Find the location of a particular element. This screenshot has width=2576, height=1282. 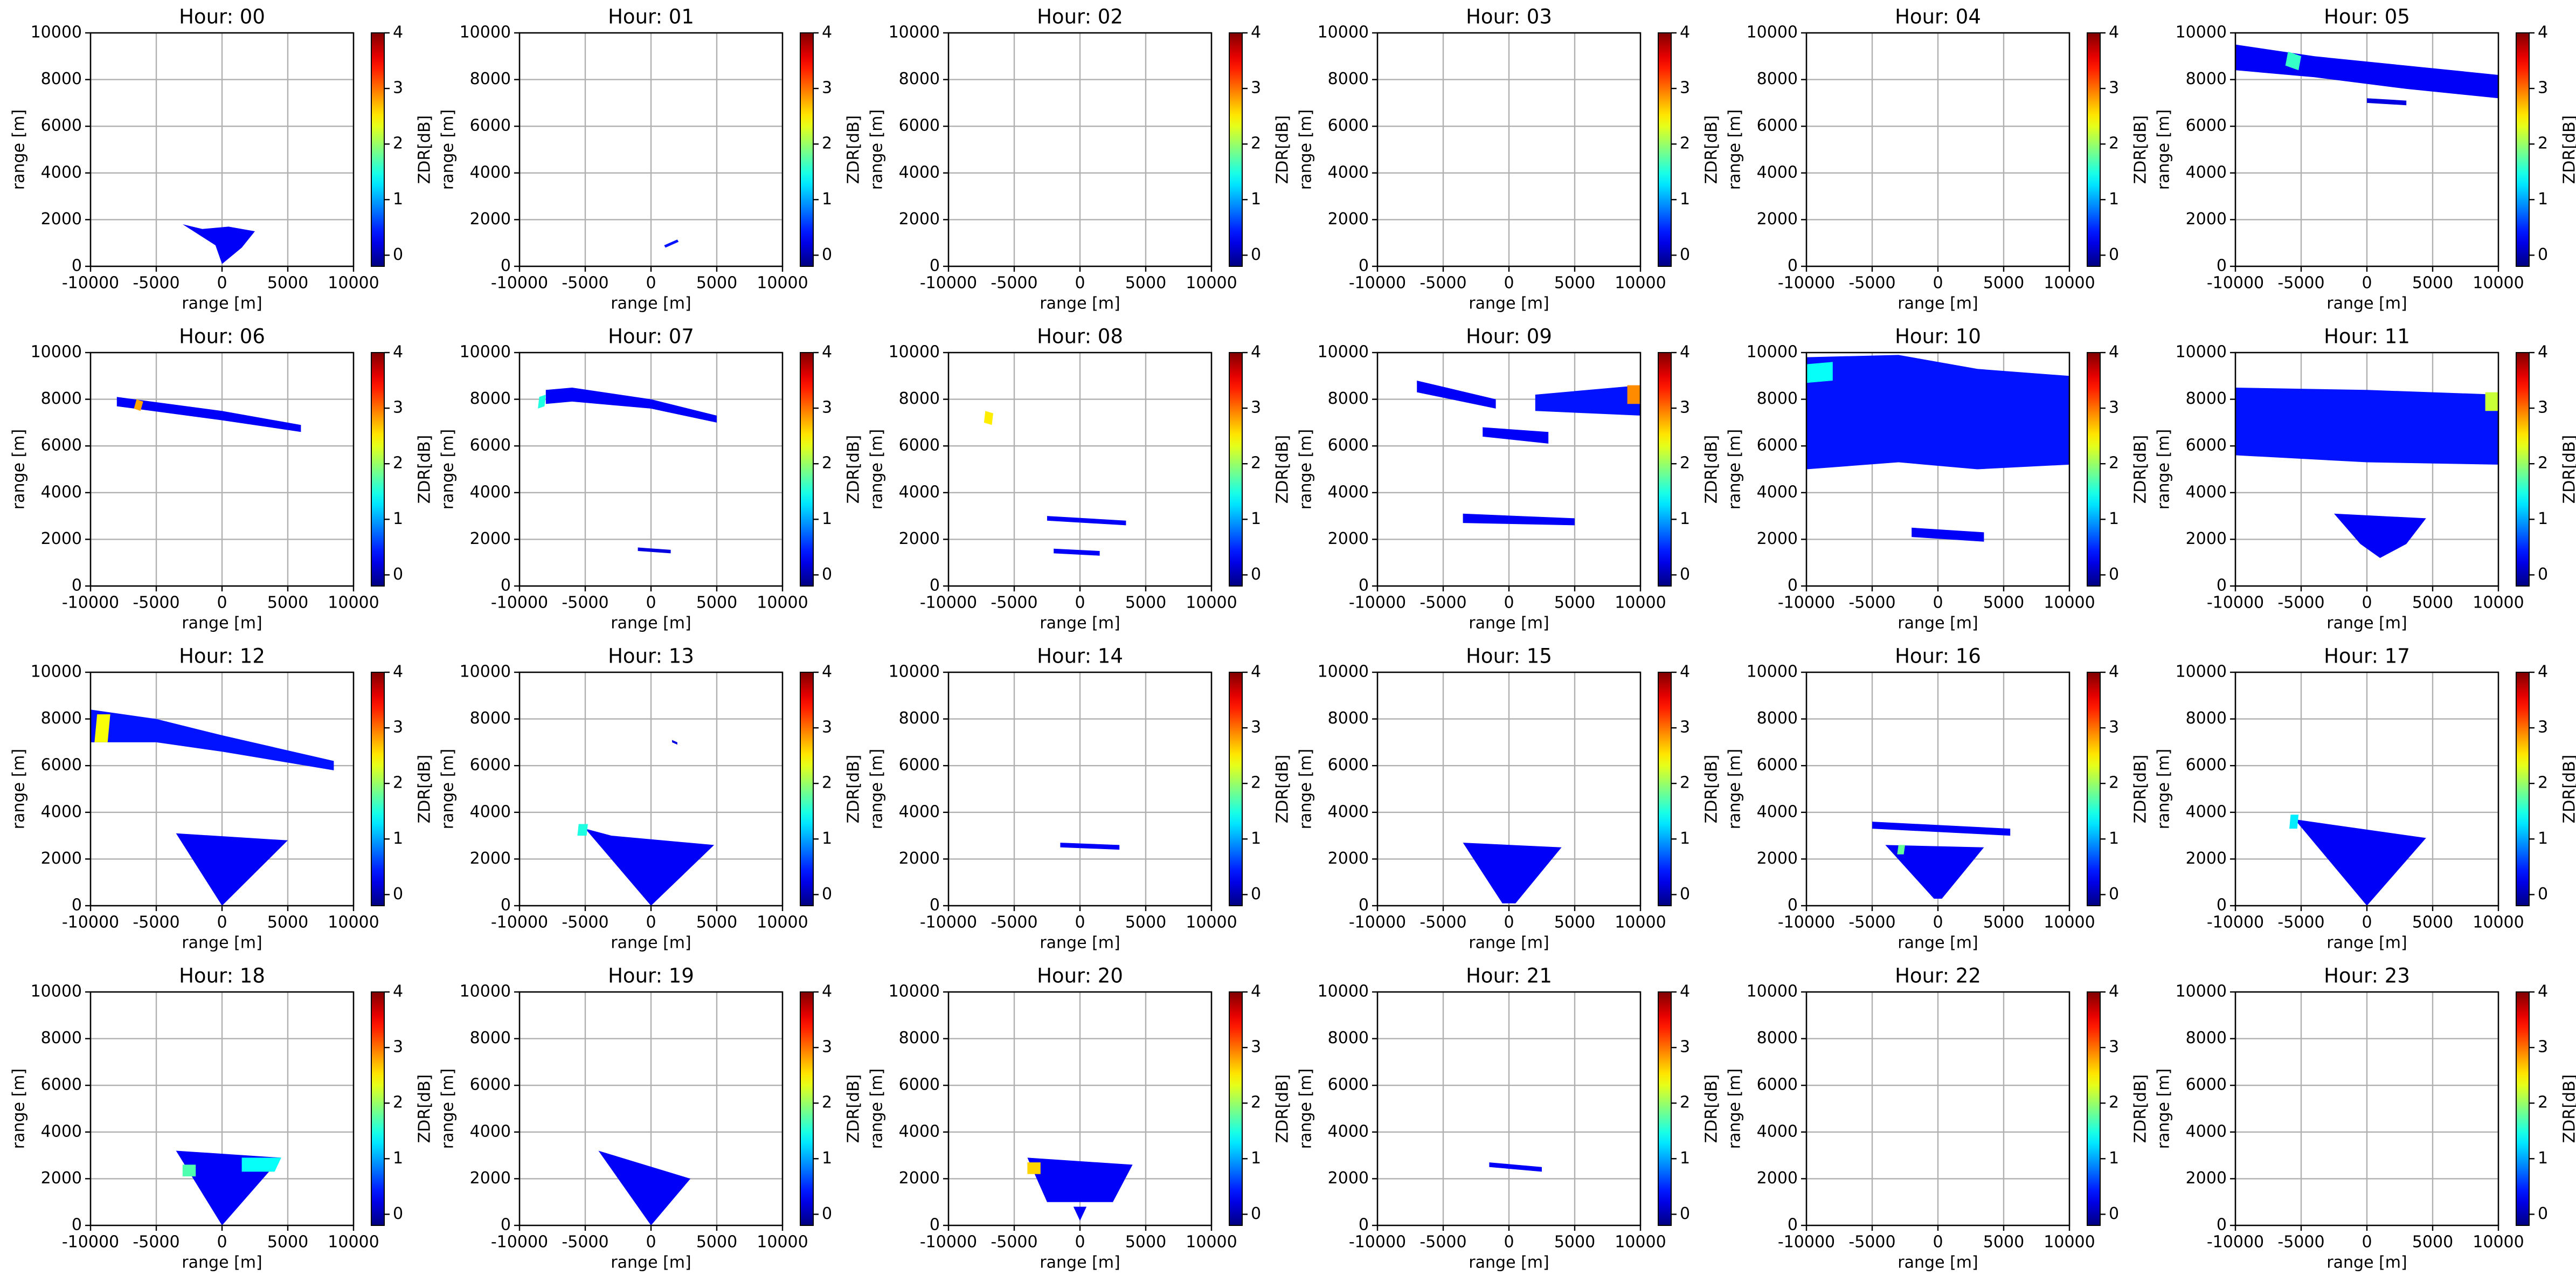

subplot-title: Hour: 18 is located at coordinates (222, 976).